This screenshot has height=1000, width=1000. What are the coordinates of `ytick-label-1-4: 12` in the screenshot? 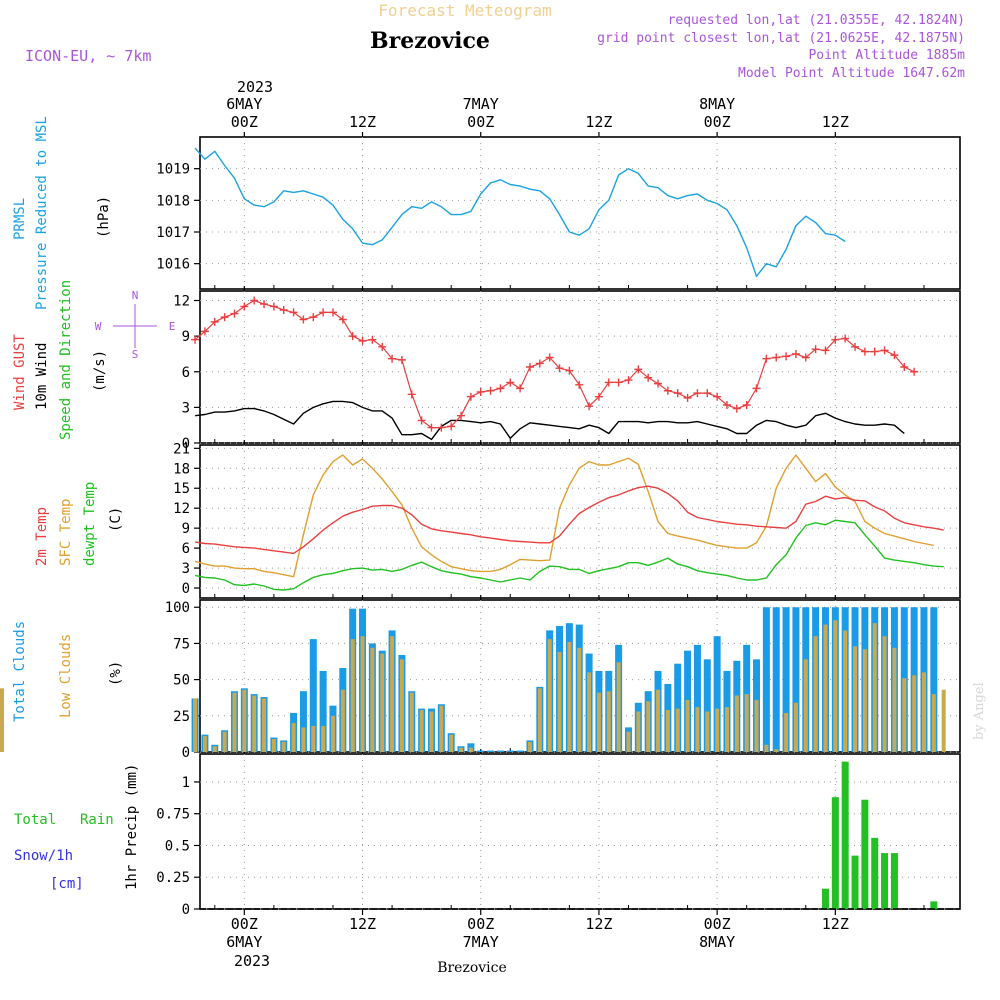 It's located at (181, 302).